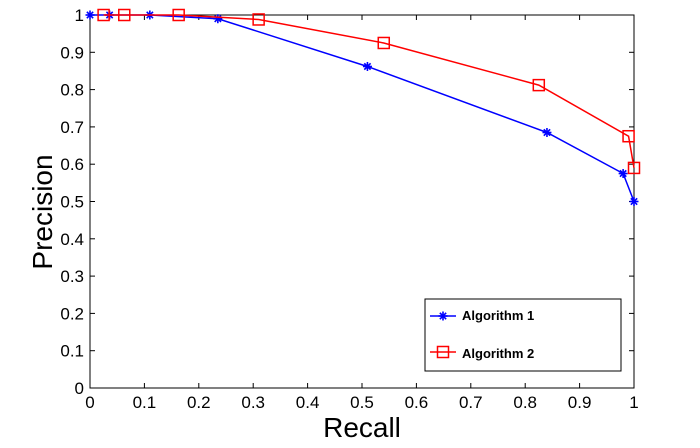  Describe the element at coordinates (362, 427) in the screenshot. I see `x-axis-title: Recall` at that location.